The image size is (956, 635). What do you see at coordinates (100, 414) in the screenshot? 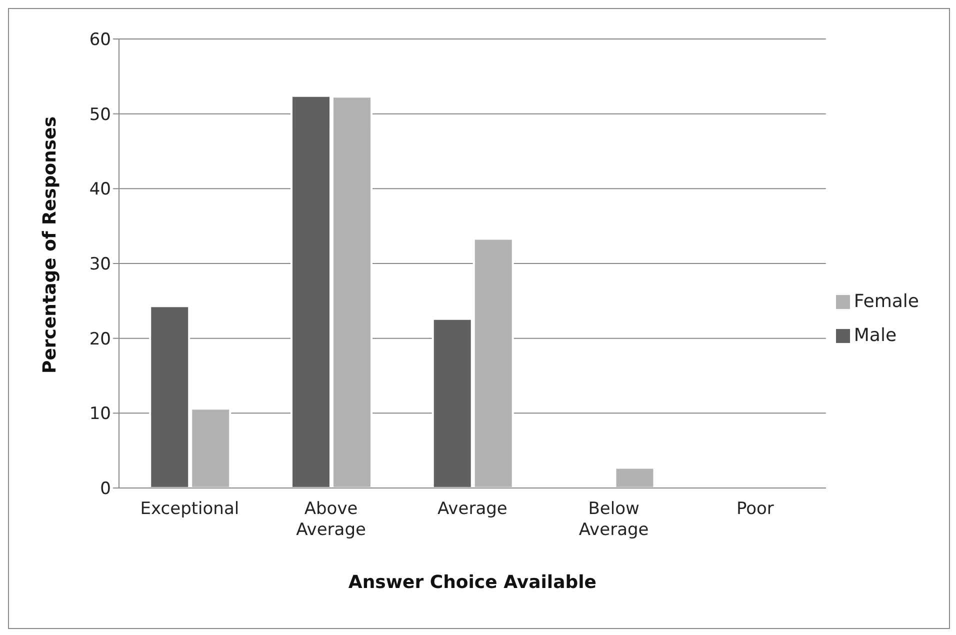
I see `y-tick-label: 10` at bounding box center [100, 414].